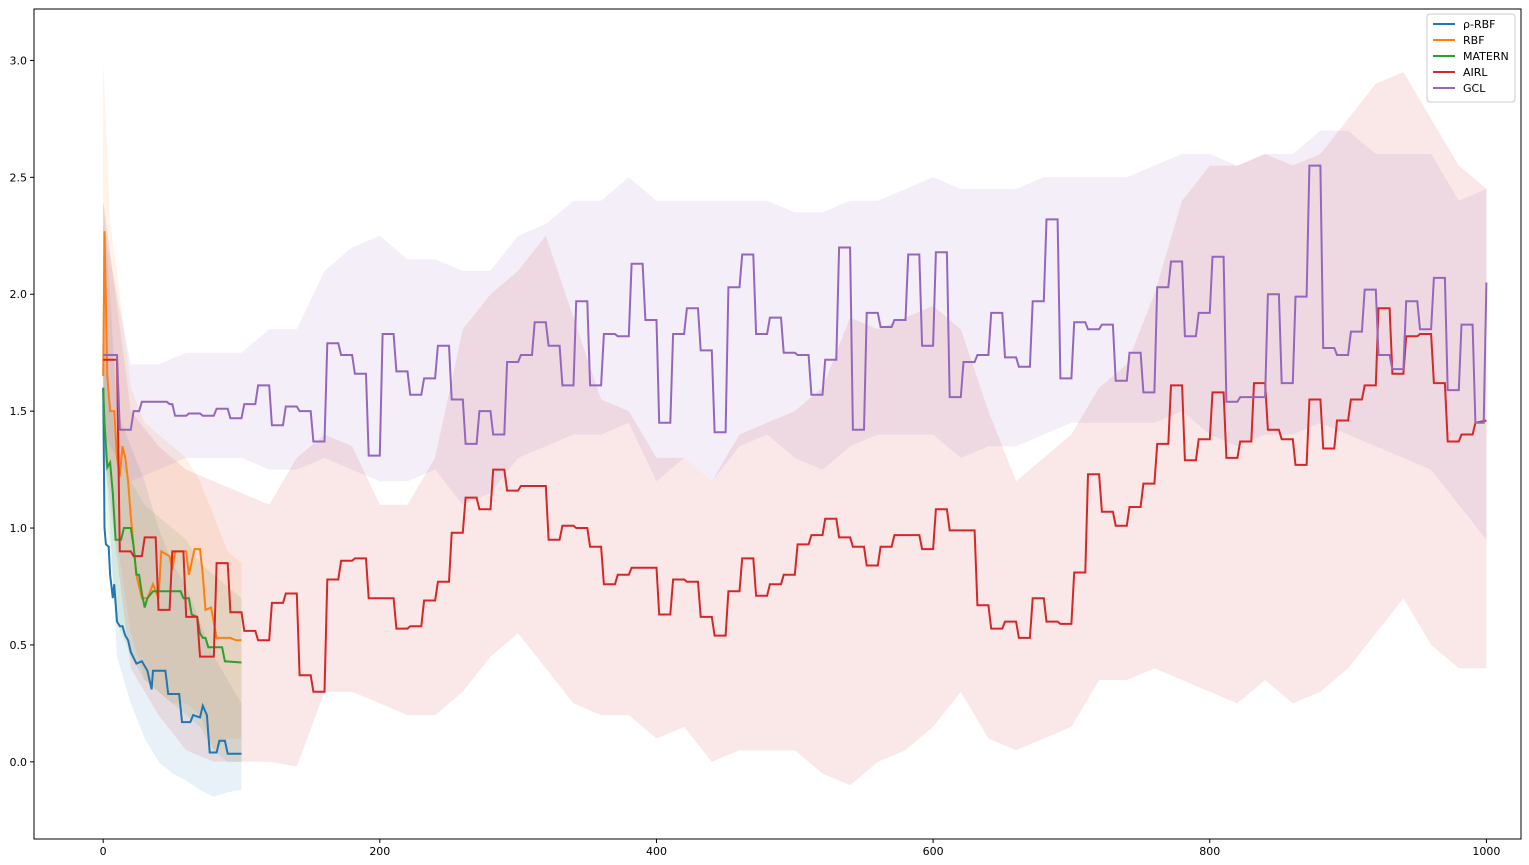  Describe the element at coordinates (172, 525) in the screenshot. I see `series-line-matern` at that location.